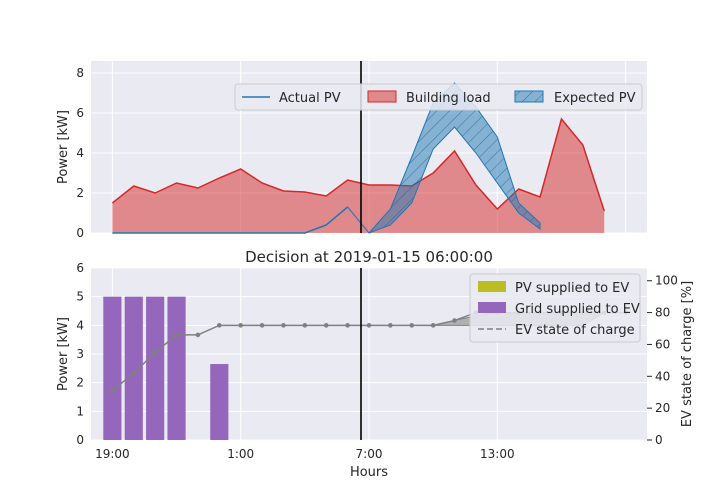 This screenshot has width=720, height=504. Describe the element at coordinates (577, 309) in the screenshot. I see `legend-grid-to-ev-label: Grid supplied to EV` at that location.